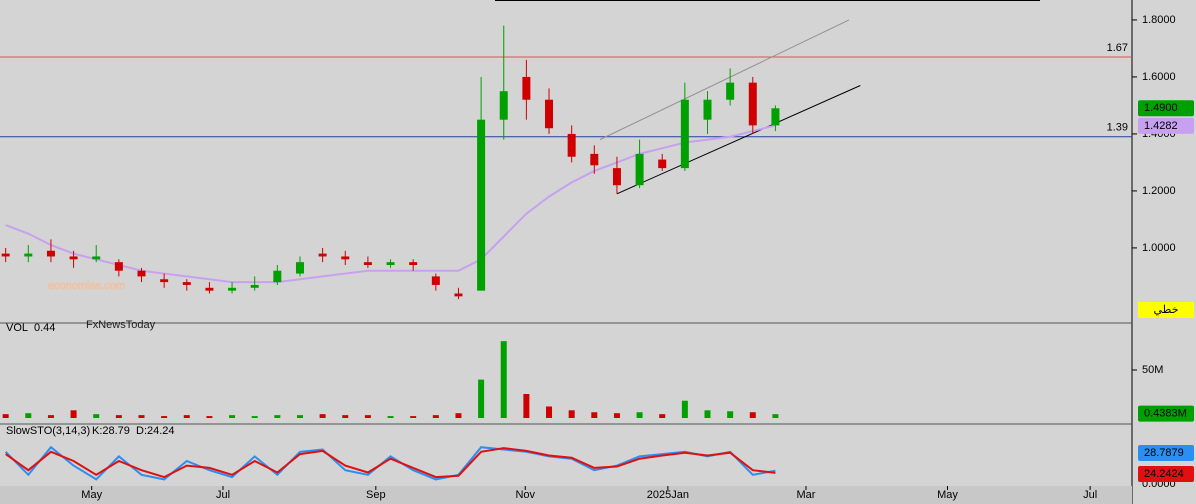 The height and width of the screenshot is (504, 1196). I want to click on x-axis-strip, so click(566, 495).